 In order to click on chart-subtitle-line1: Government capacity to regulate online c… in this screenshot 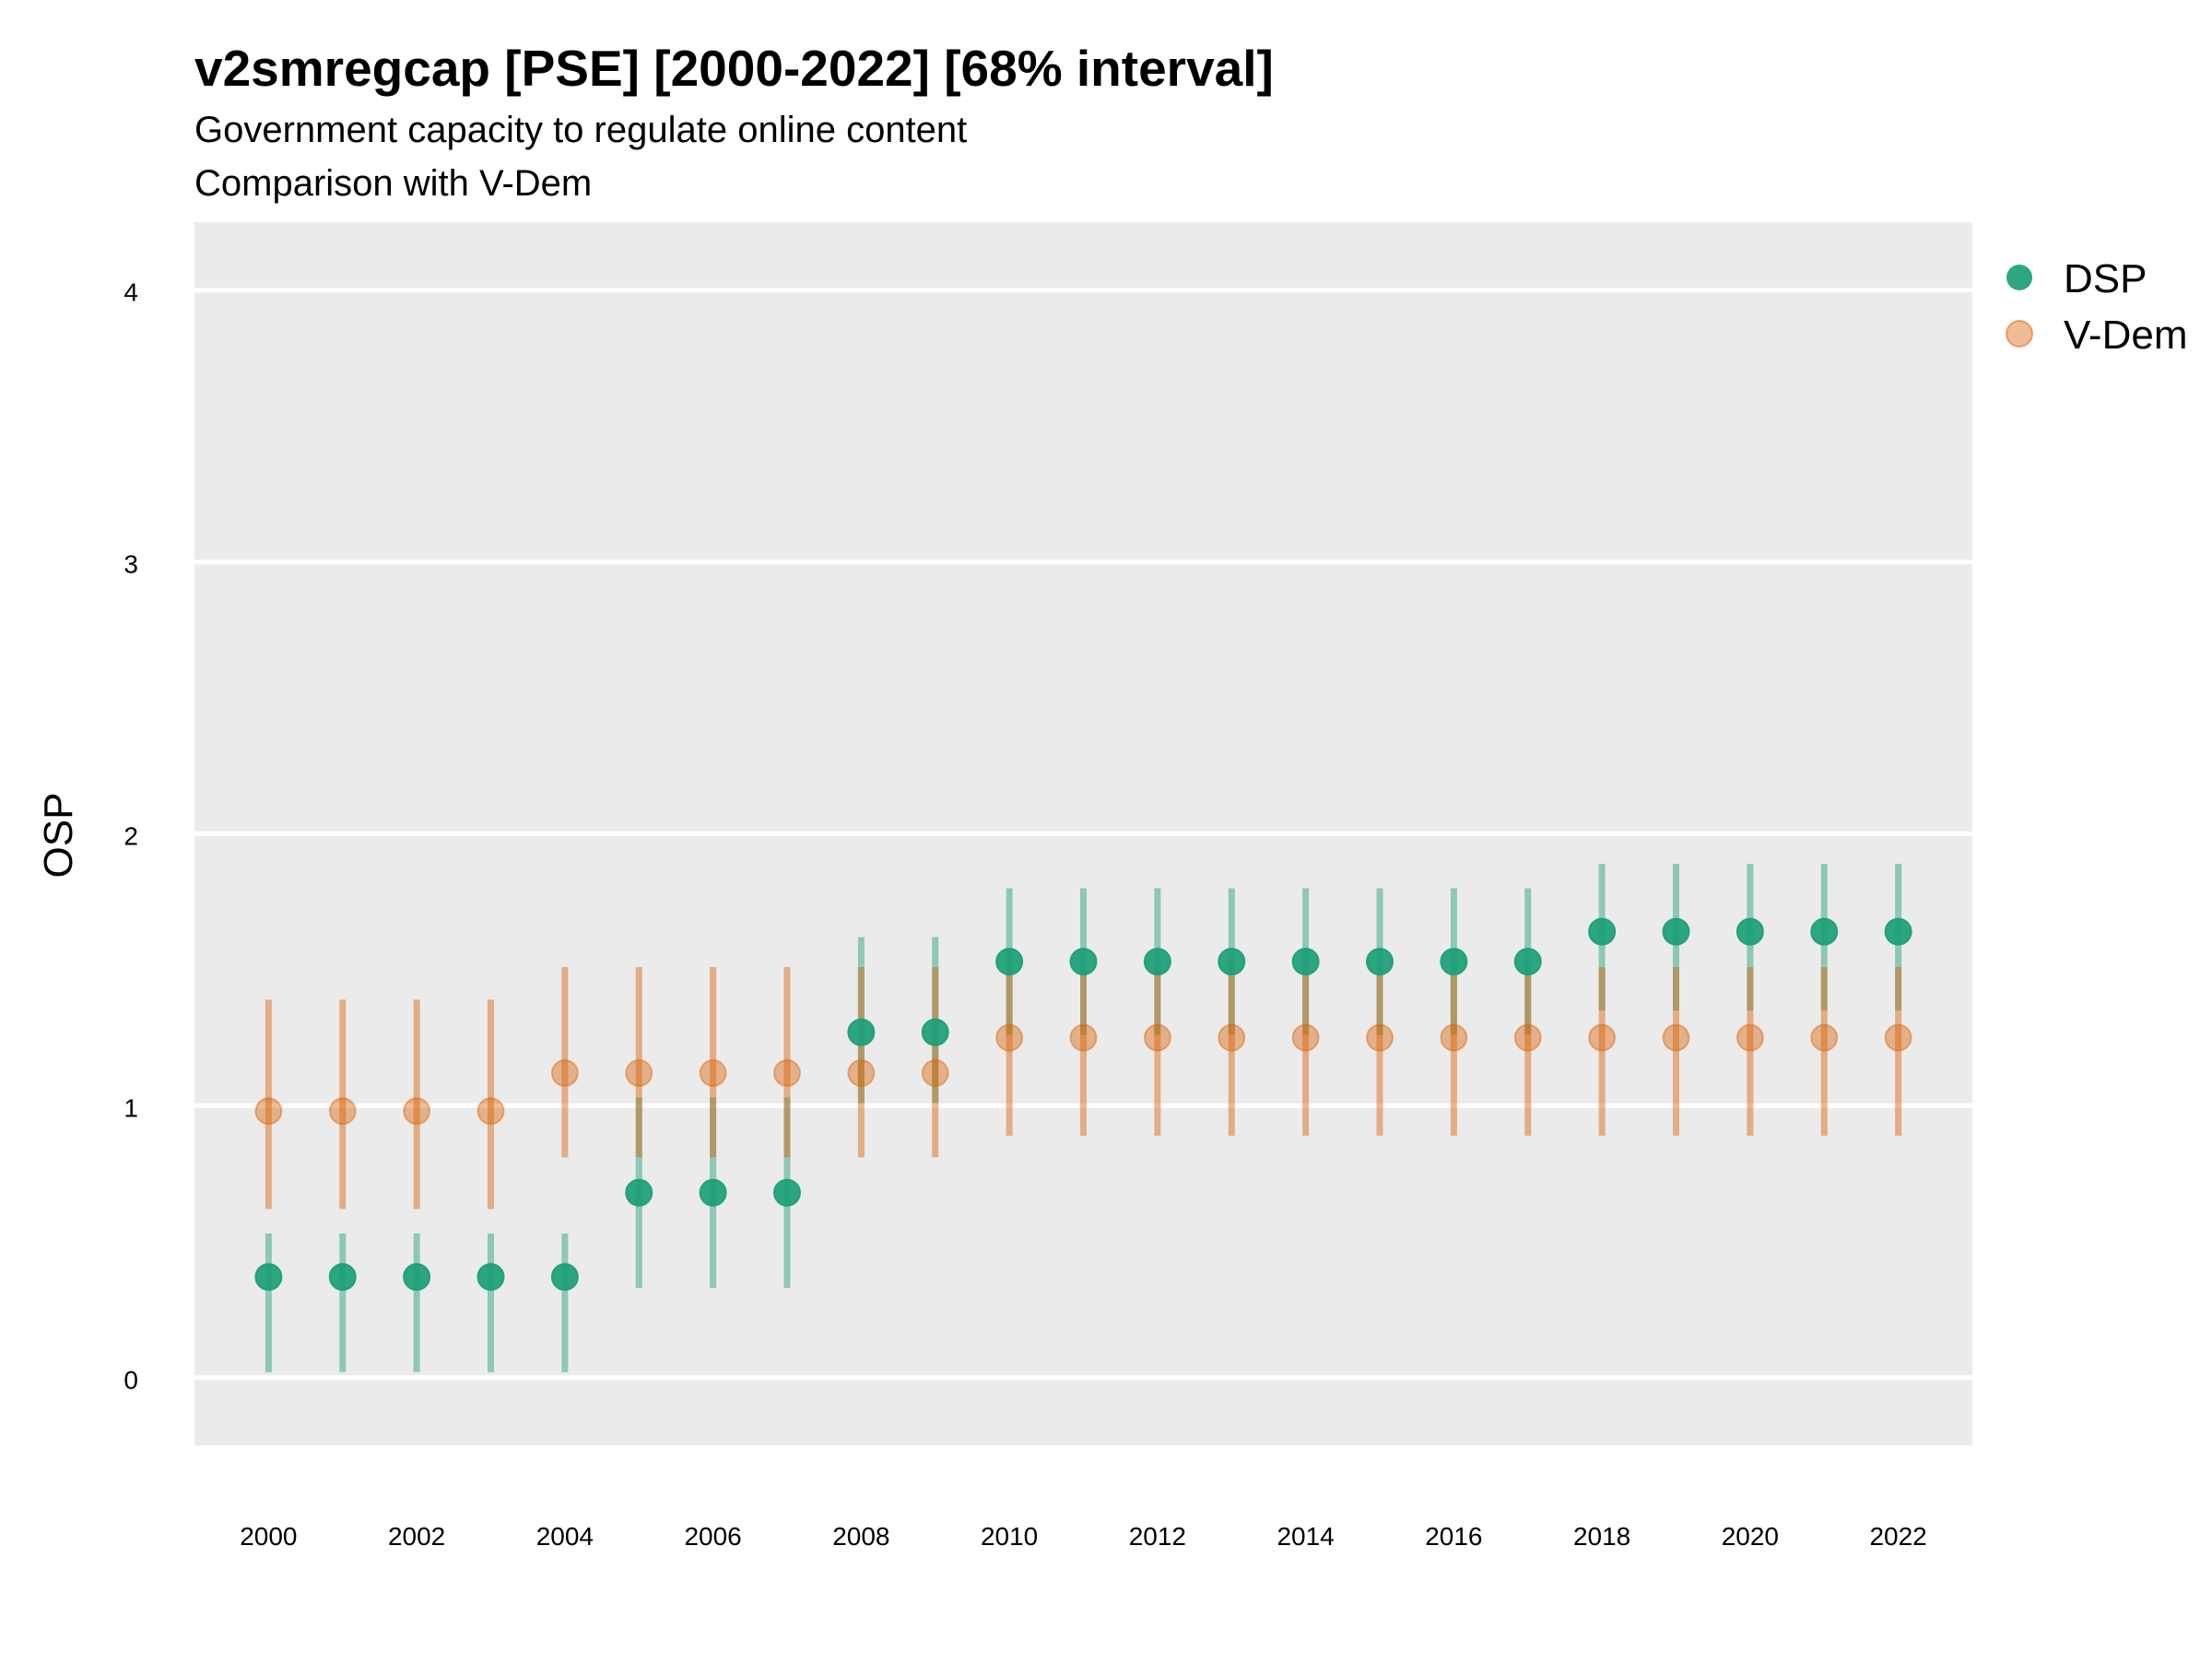, I will do `click(580, 130)`.